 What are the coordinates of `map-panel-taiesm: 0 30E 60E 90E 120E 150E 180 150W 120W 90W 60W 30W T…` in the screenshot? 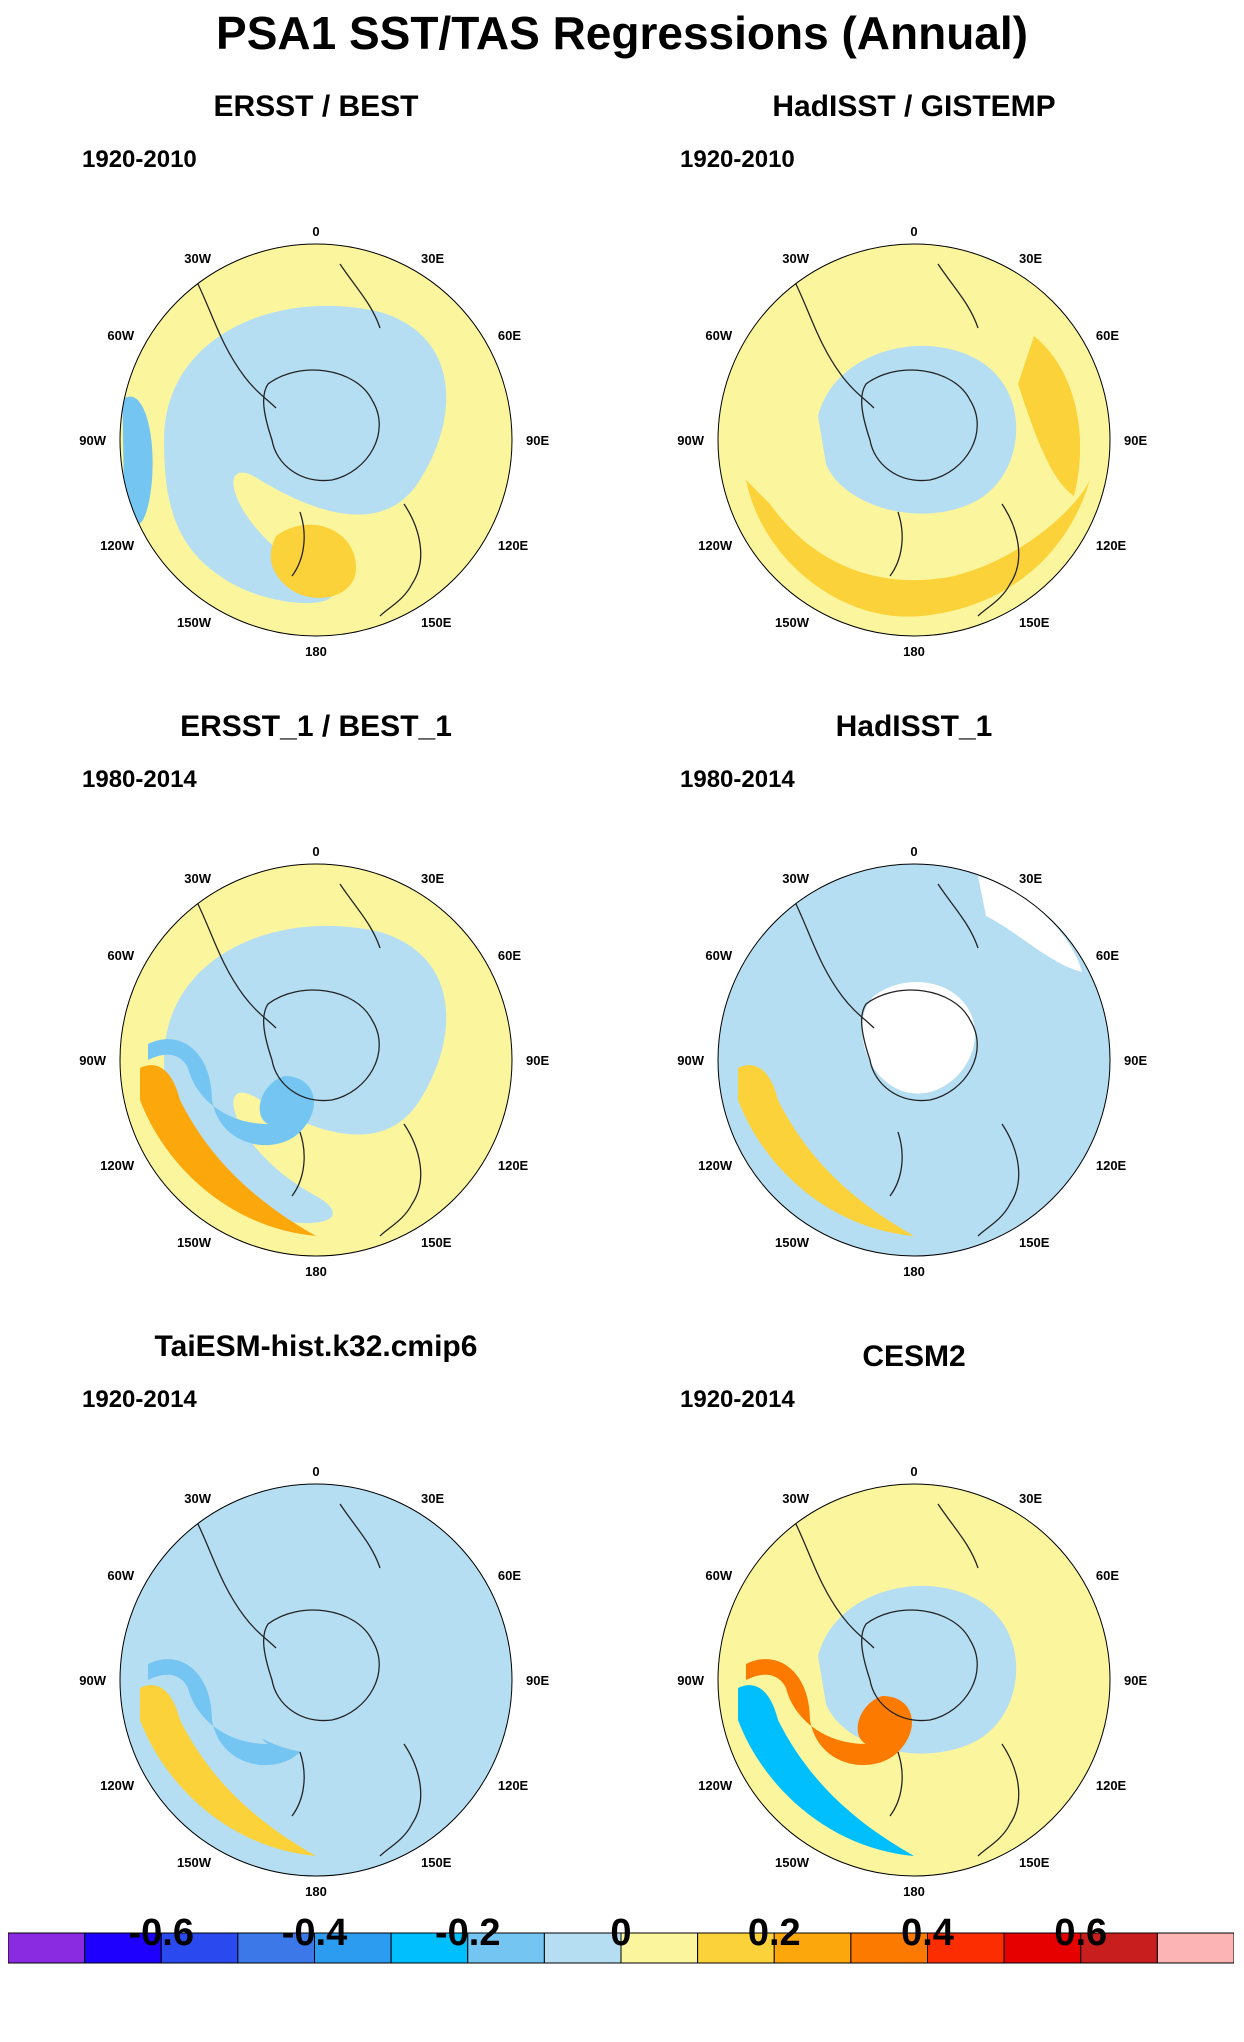 It's located at (316, 1640).